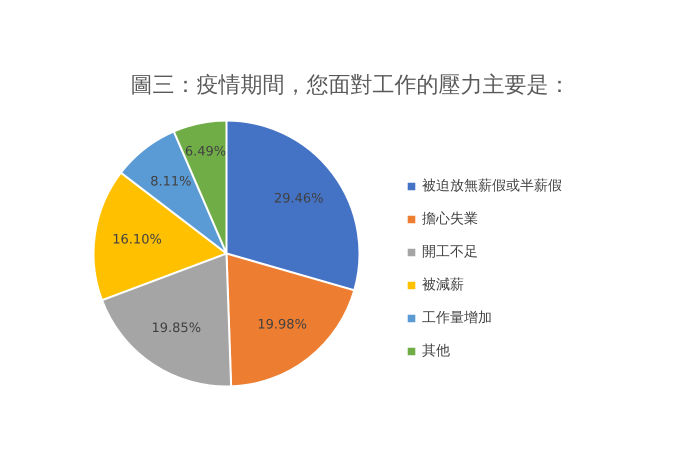  Describe the element at coordinates (137, 240) in the screenshot. I see `data-label: 16.10%` at that location.